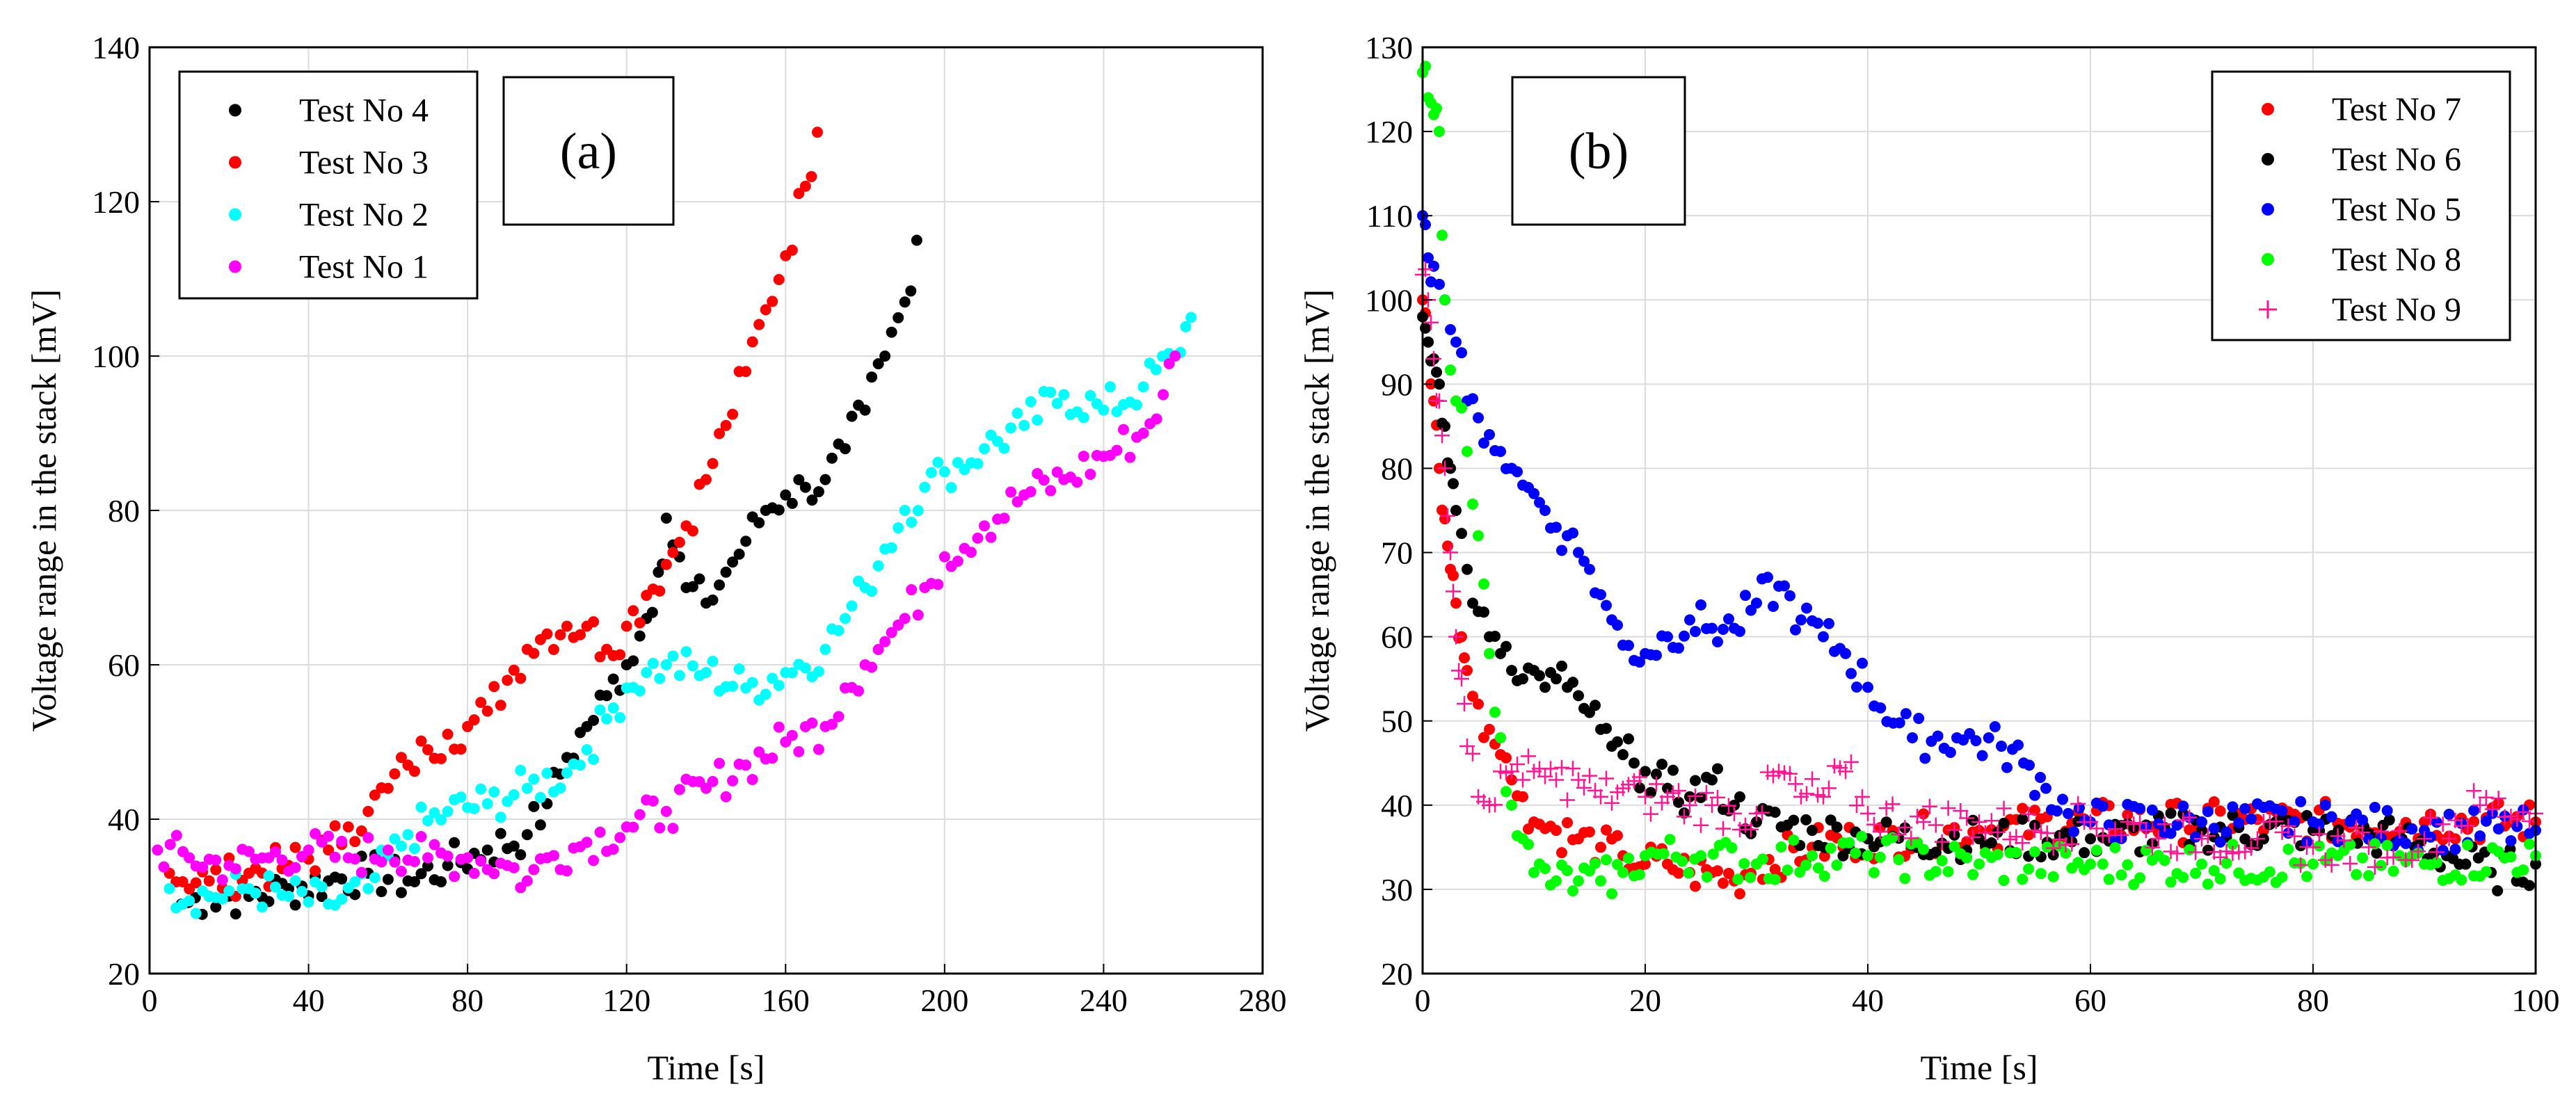 This screenshot has height=1105, width=2576. Describe the element at coordinates (1389, 47) in the screenshot. I see `y-tick-label: 130` at that location.